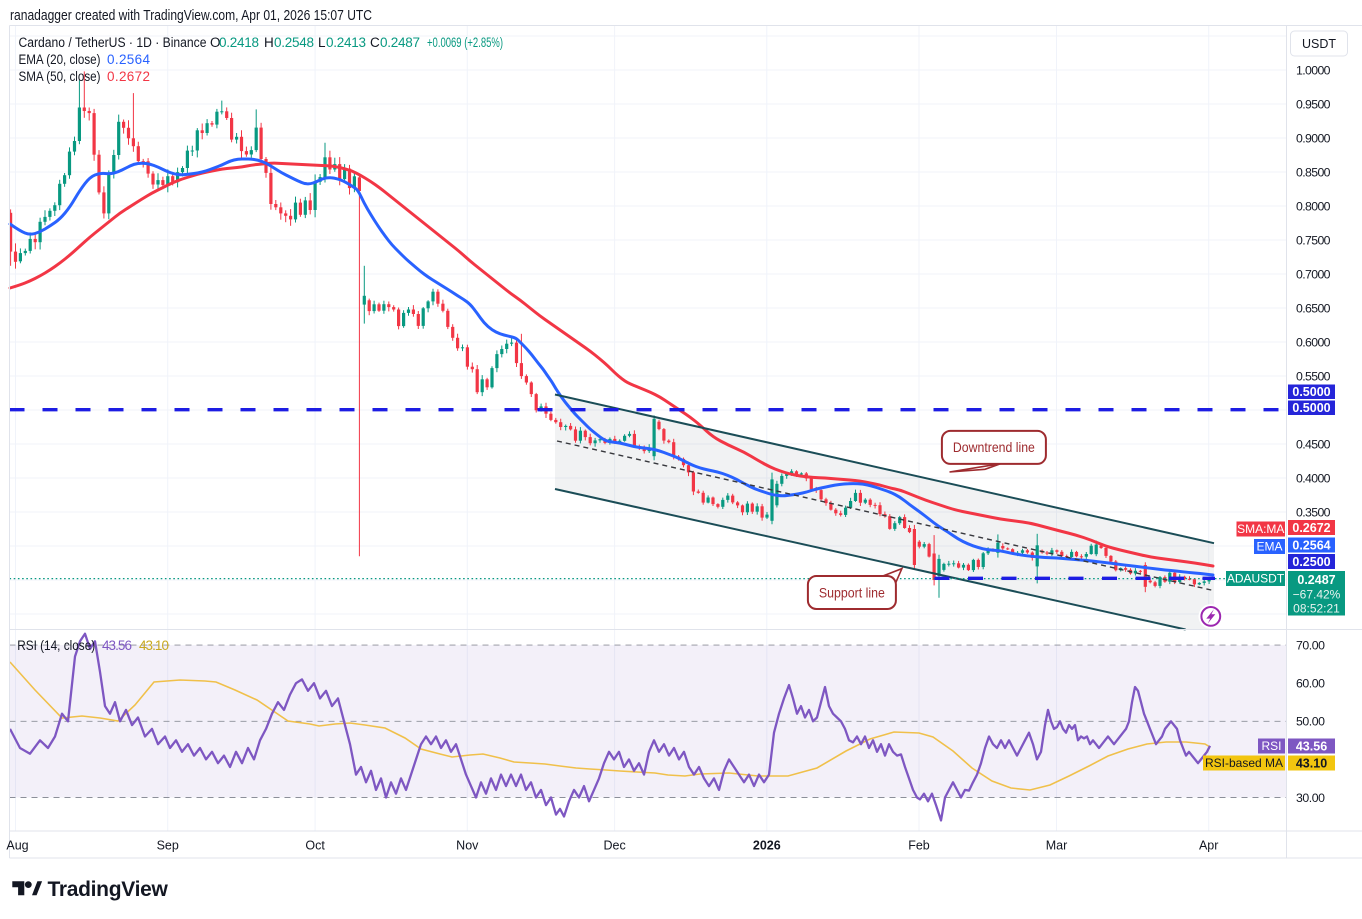 This screenshot has width=1362, height=919. What do you see at coordinates (1208, 845) in the screenshot?
I see `svg-text: Apr` at bounding box center [1208, 845].